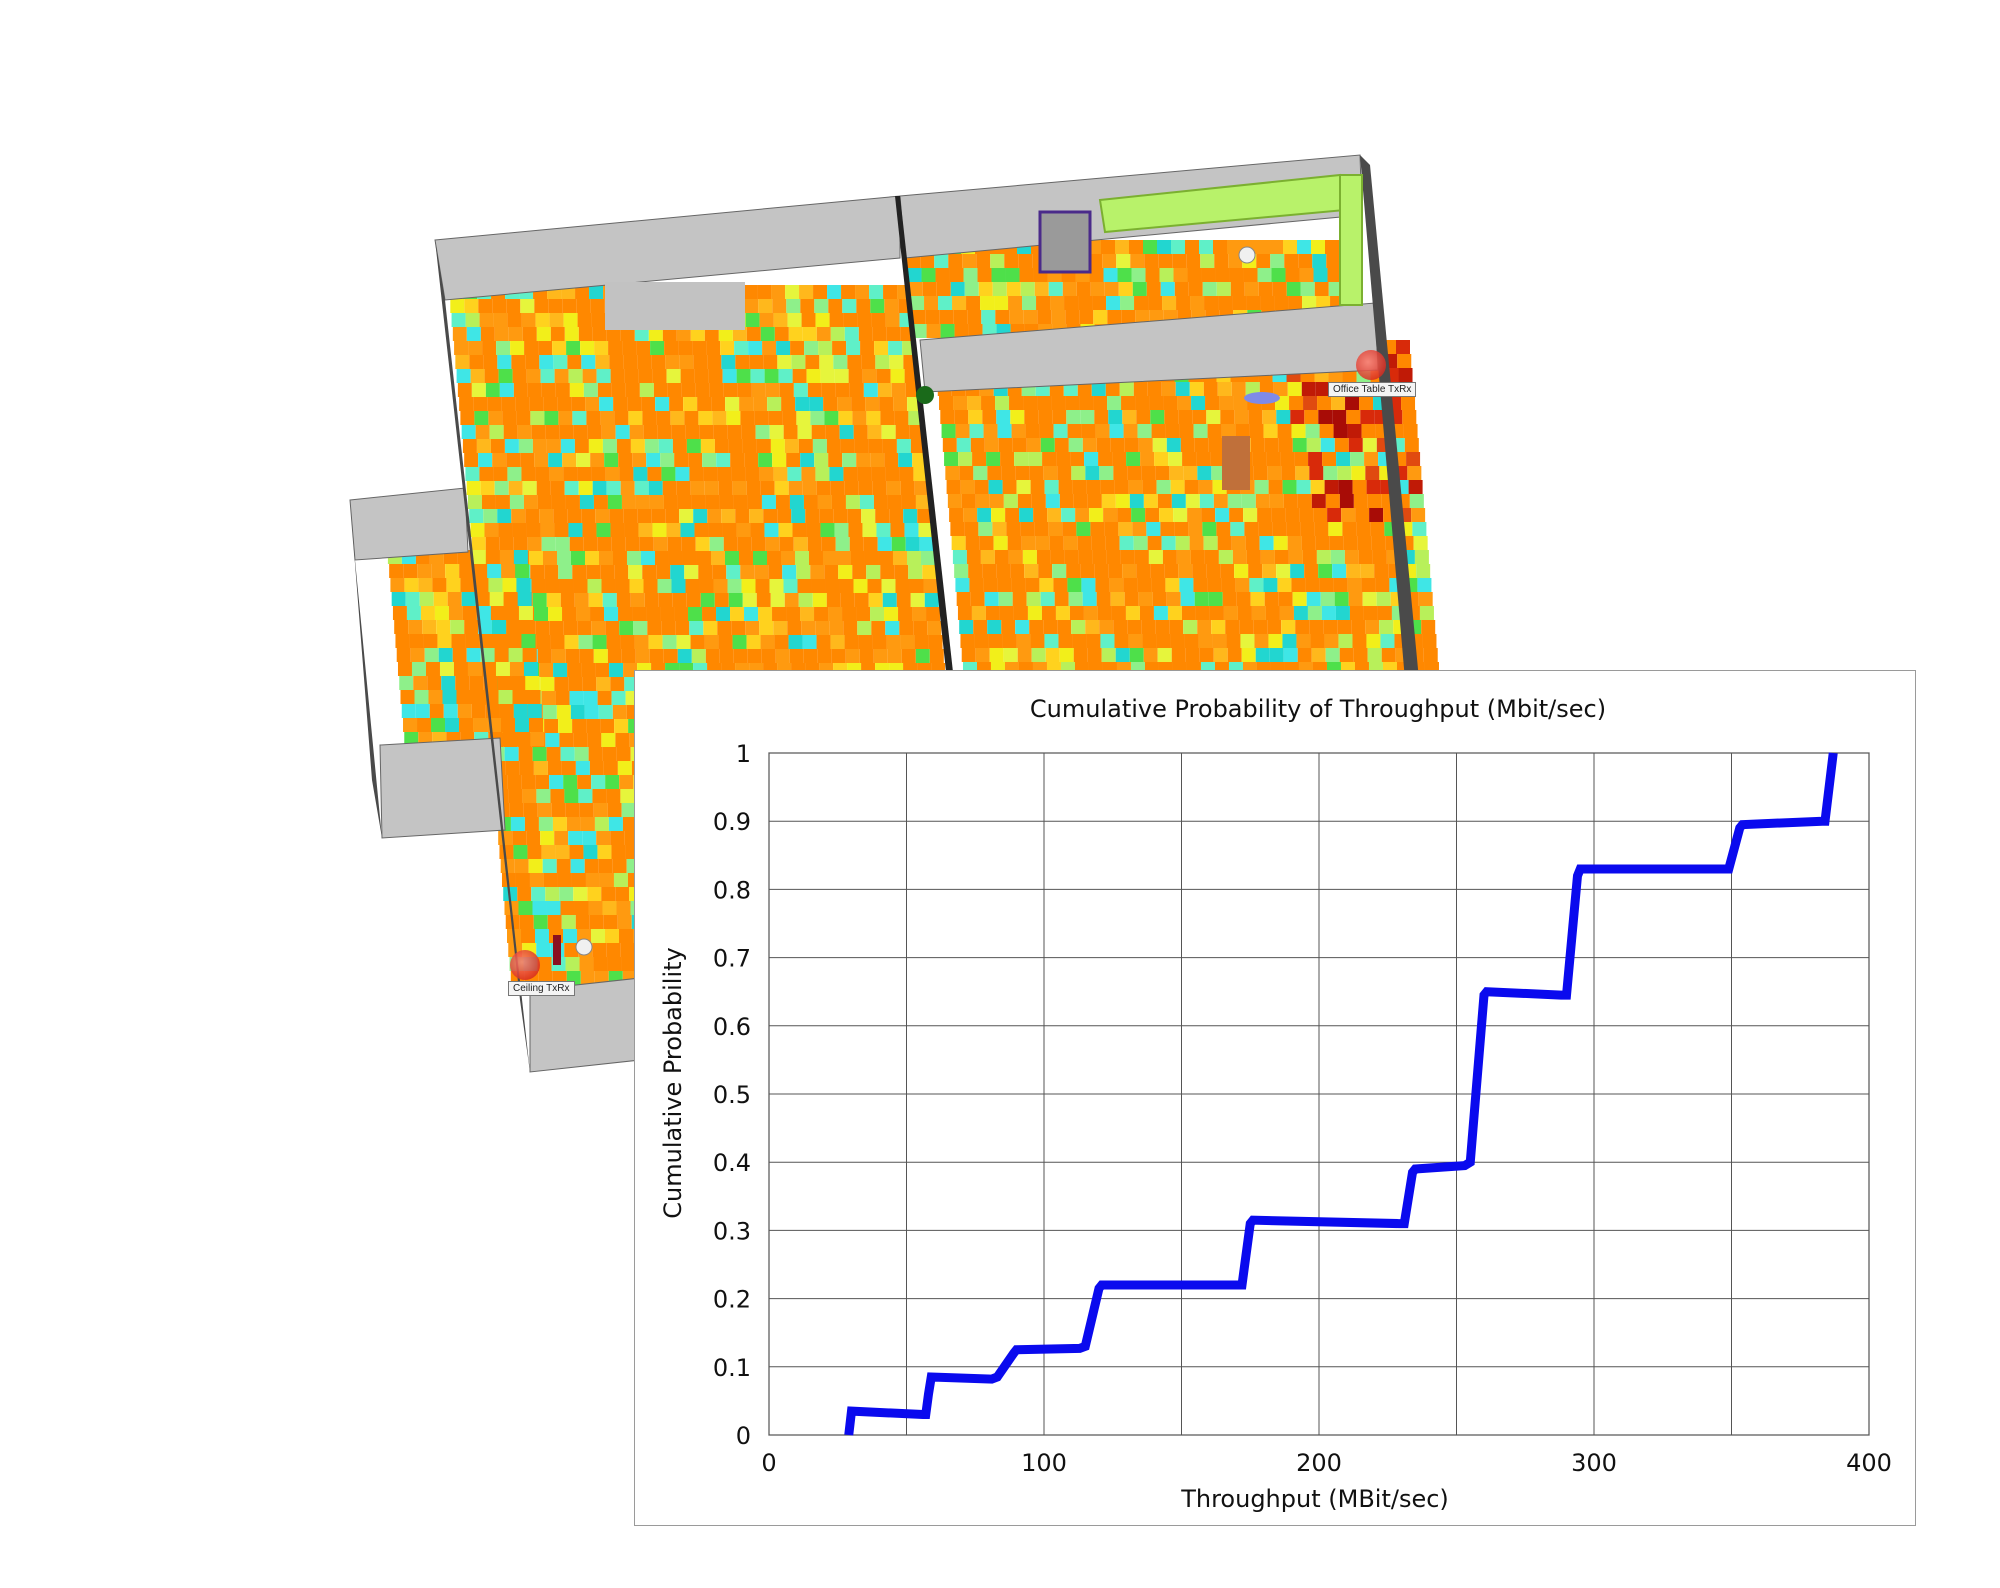  I want to click on y-tick-label: 0.5, so click(732, 1095).